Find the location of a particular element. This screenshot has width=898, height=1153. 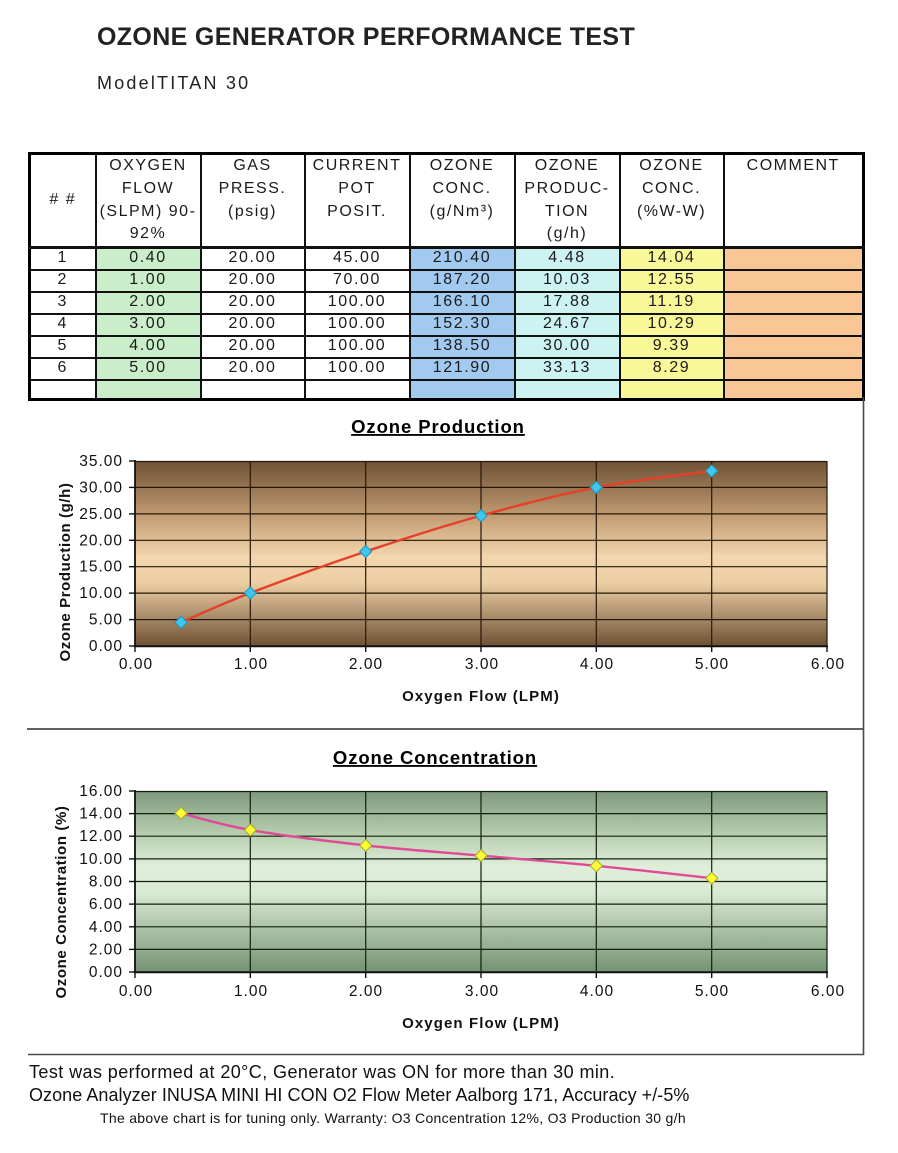

svg-text: 12.00 is located at coordinates (101, 836).